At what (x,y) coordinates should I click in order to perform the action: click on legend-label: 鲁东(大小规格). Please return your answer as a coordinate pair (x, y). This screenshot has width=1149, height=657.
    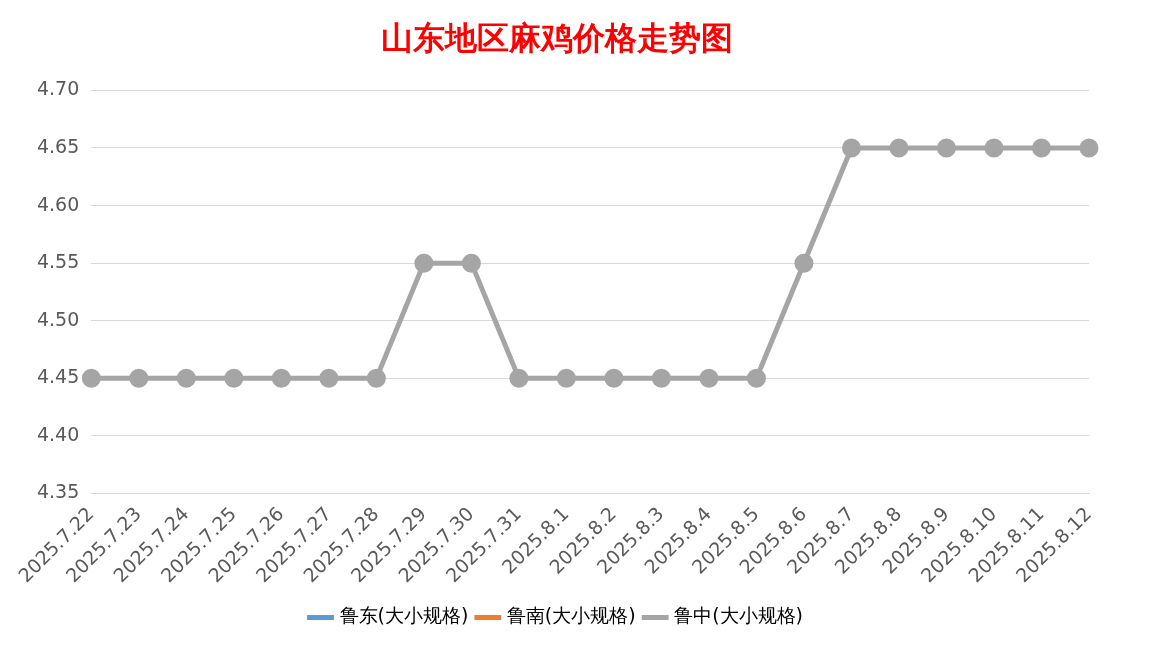
    Looking at the image, I should click on (404, 615).